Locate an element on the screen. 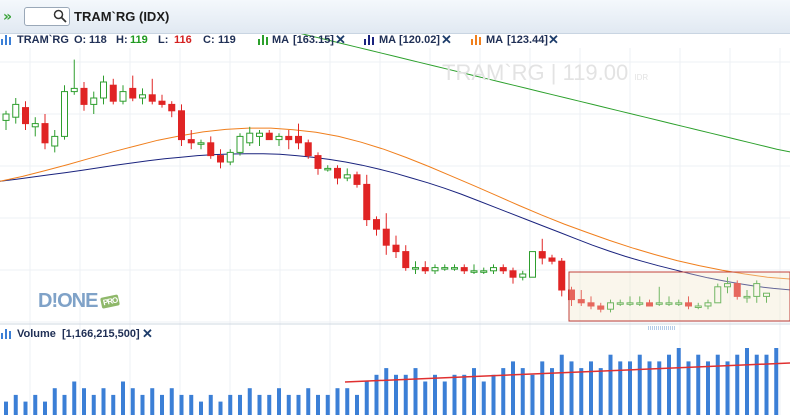 This screenshot has height=415, width=790. volume-remove-icon: ✕ is located at coordinates (147, 333).